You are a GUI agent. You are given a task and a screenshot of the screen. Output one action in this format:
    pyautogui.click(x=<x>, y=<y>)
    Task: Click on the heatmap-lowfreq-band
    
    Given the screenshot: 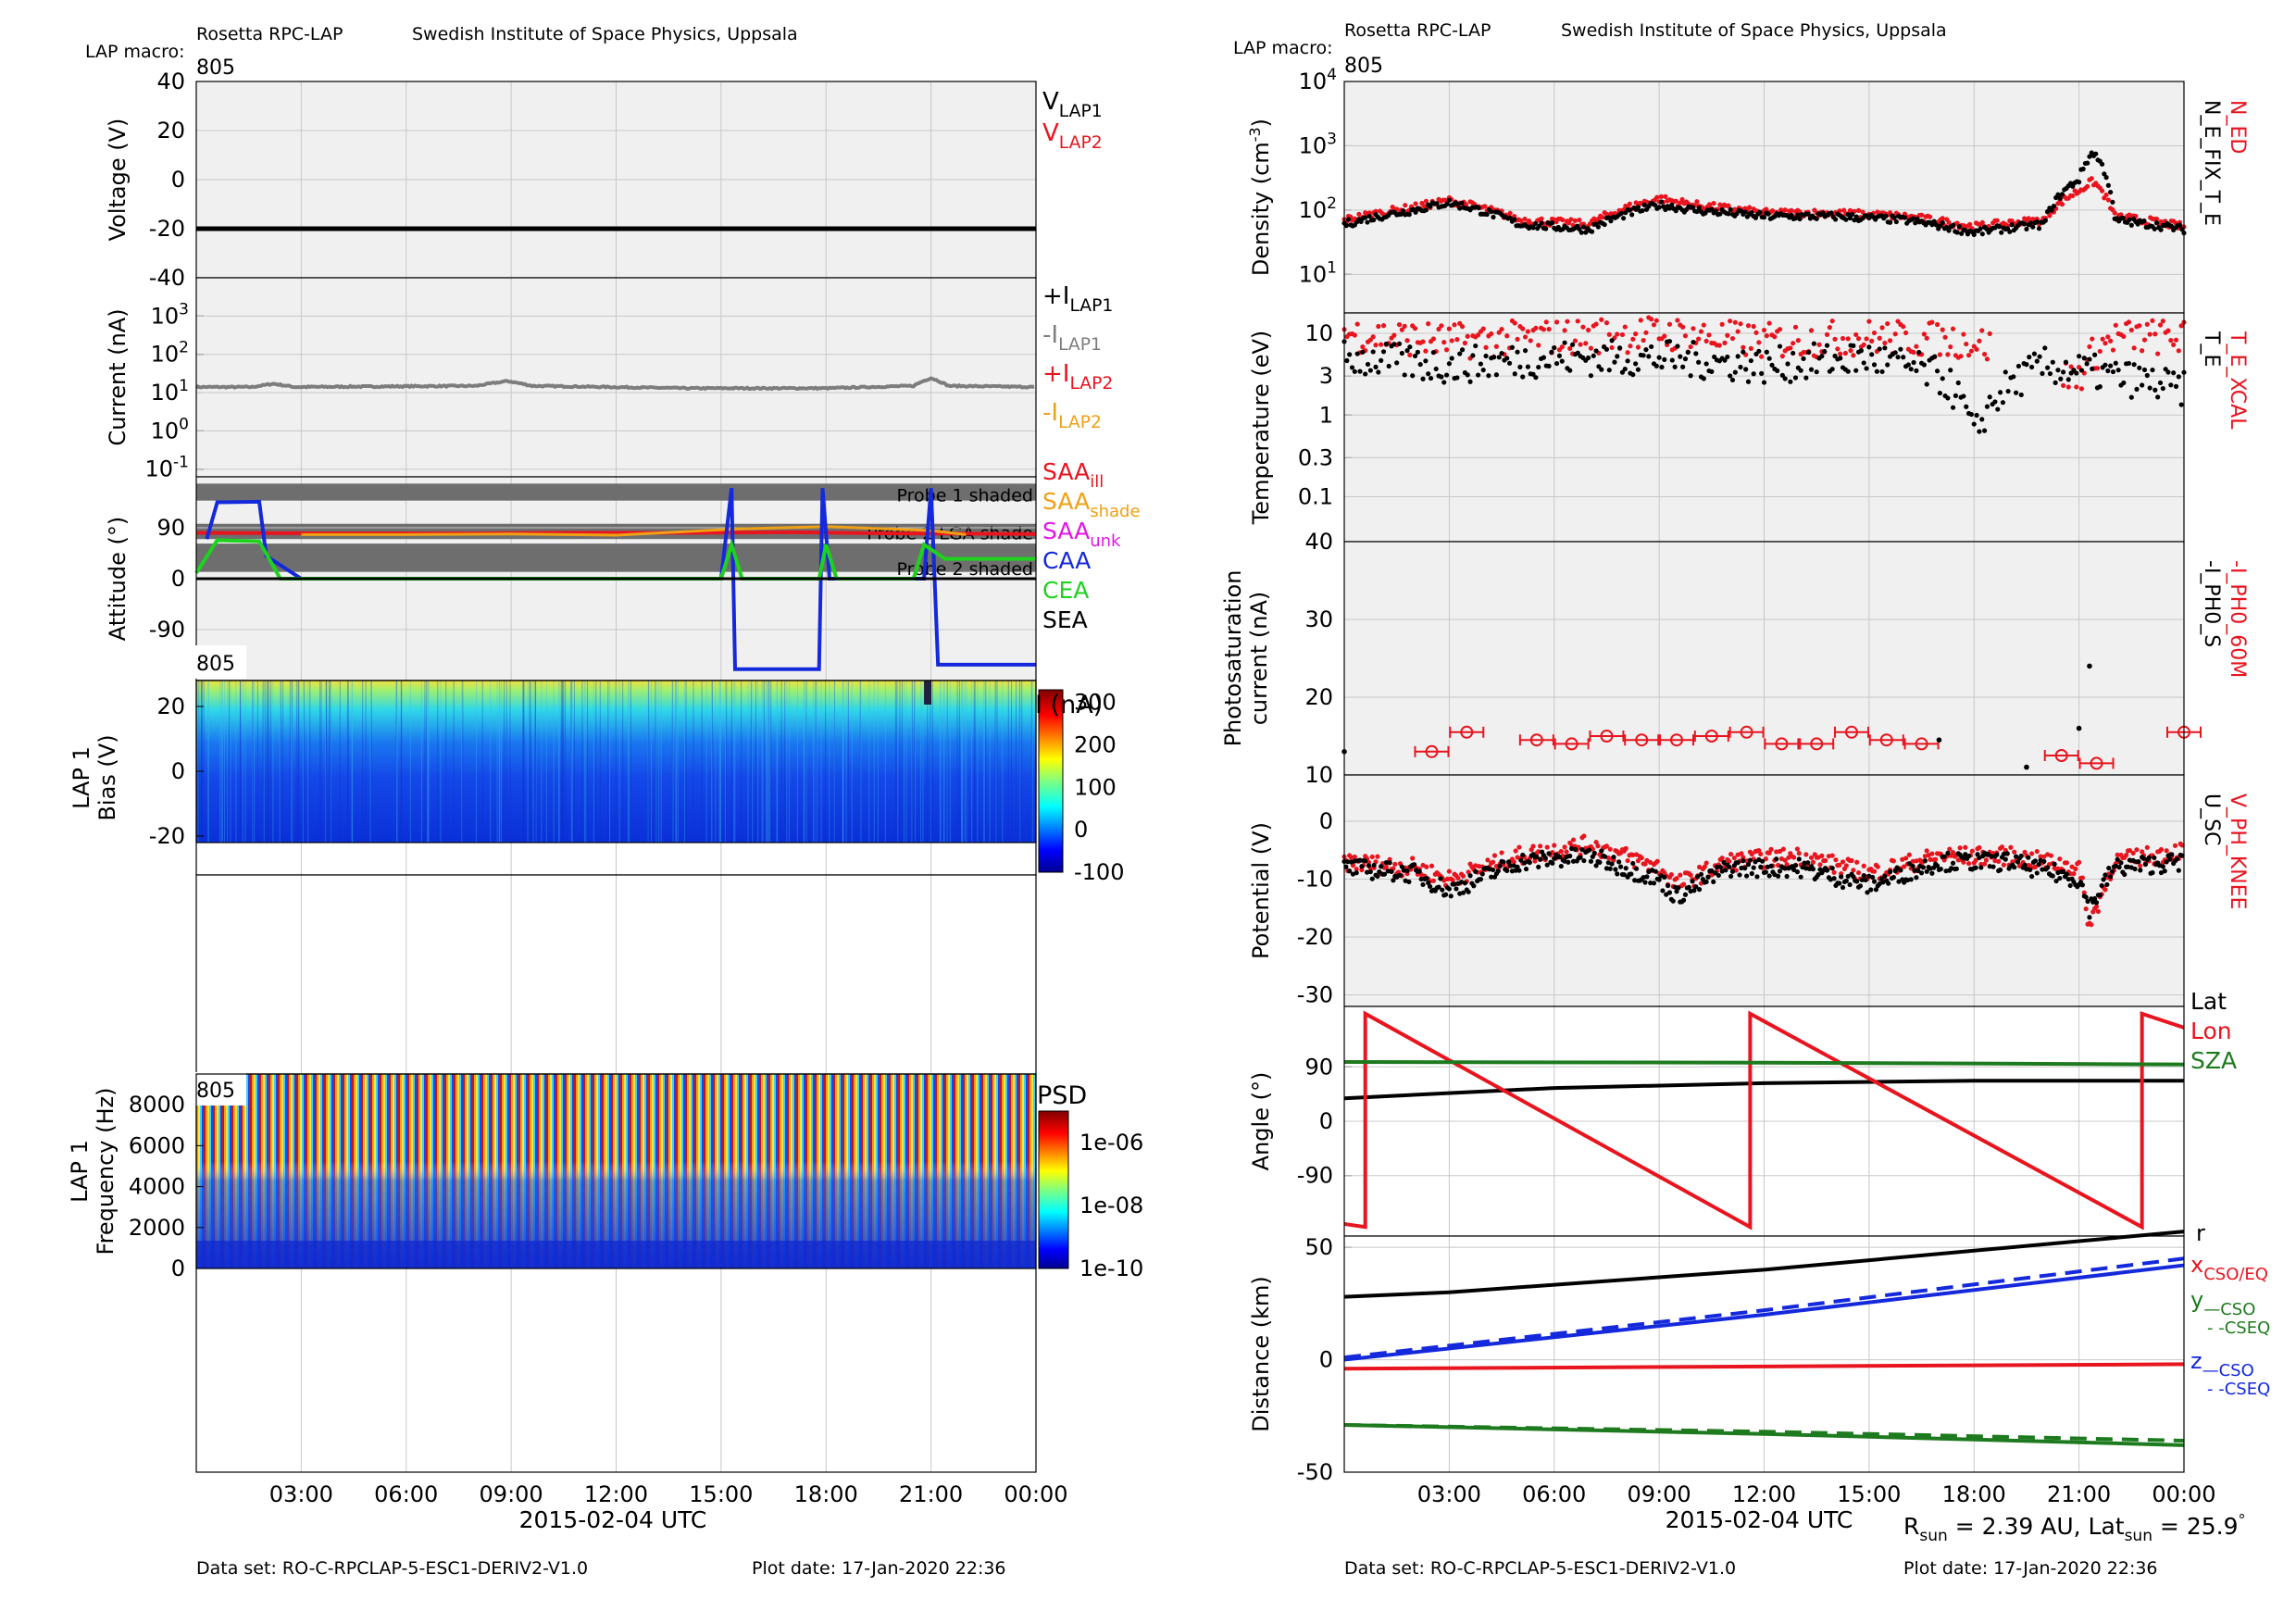 What is the action you would take?
    pyautogui.click(x=616, y=1254)
    